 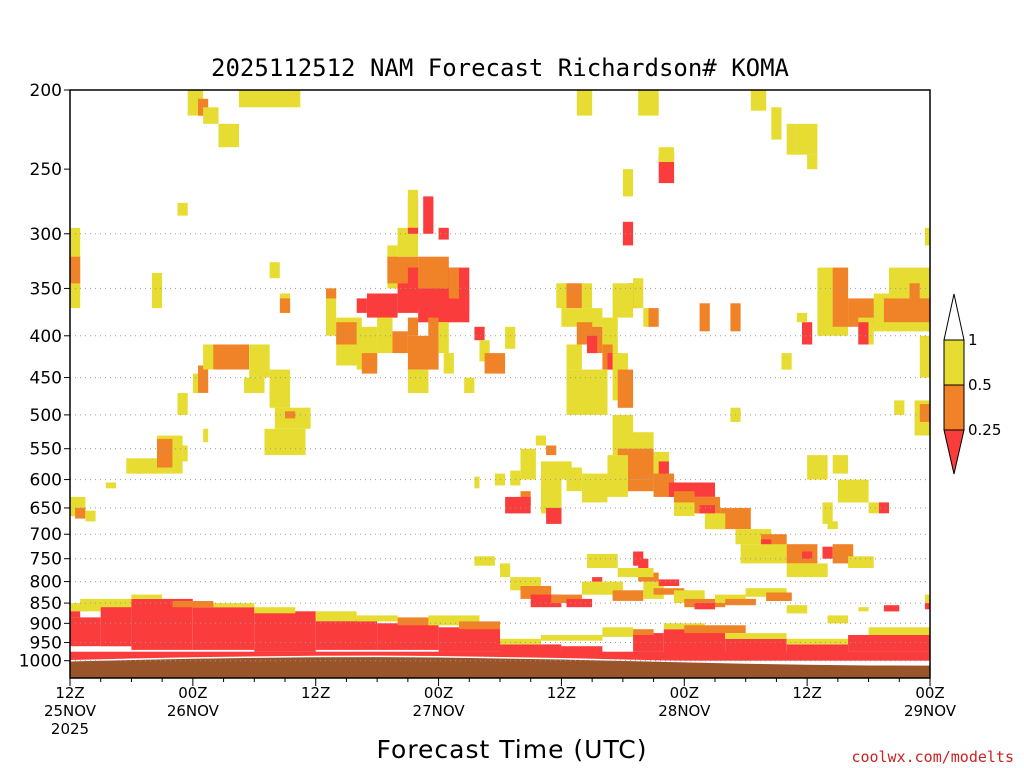 What do you see at coordinates (46, 289) in the screenshot?
I see `y-tick-label: 350` at bounding box center [46, 289].